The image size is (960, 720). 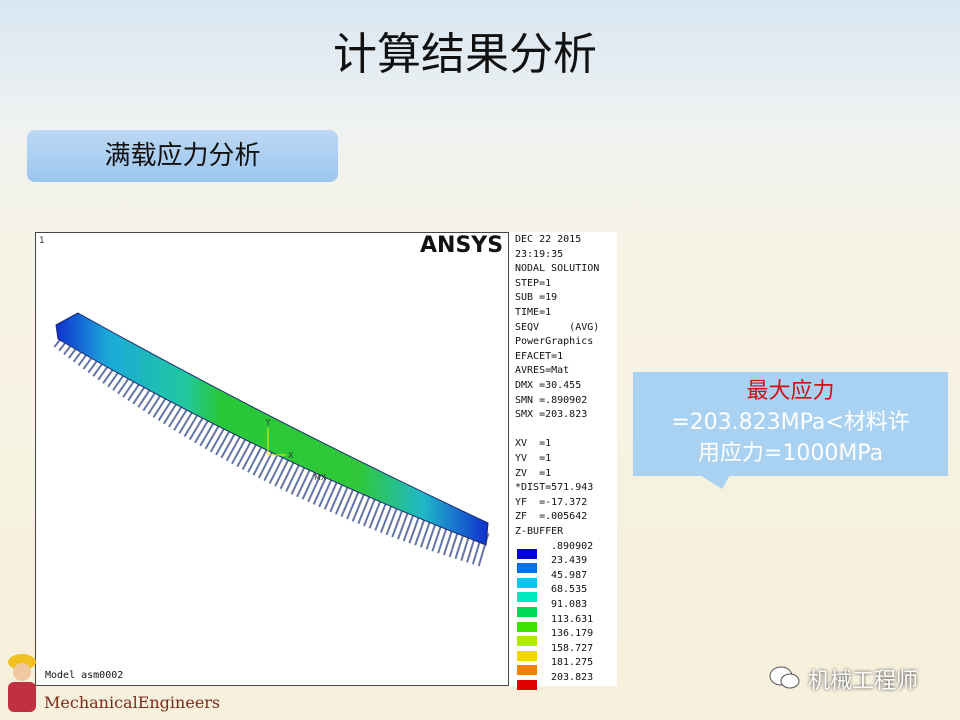 What do you see at coordinates (539, 254) in the screenshot?
I see `info-line: 23:19:35` at bounding box center [539, 254].